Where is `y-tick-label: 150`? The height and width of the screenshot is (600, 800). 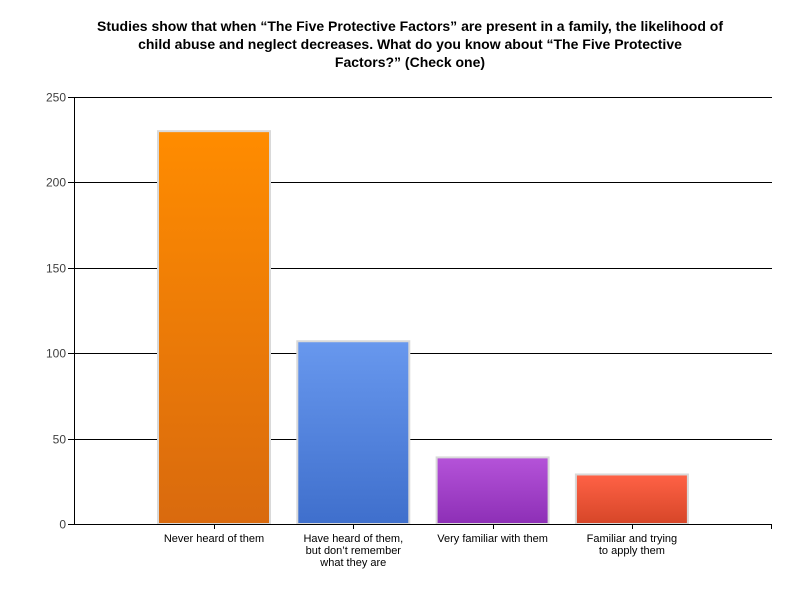 y-tick-label: 150 is located at coordinates (56, 269).